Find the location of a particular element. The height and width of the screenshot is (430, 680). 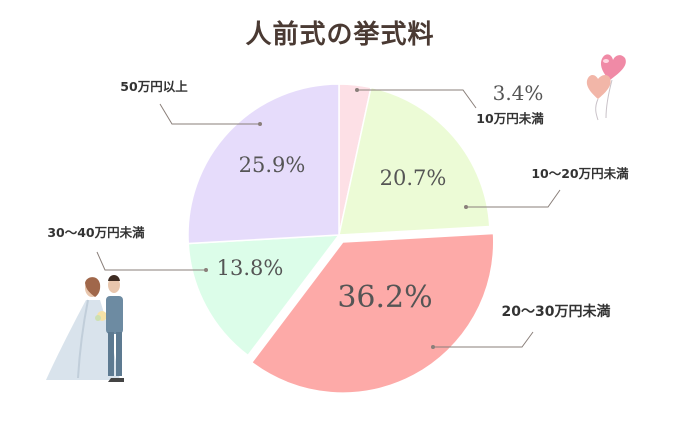

slice-value-label: 25.9% is located at coordinates (272, 165).